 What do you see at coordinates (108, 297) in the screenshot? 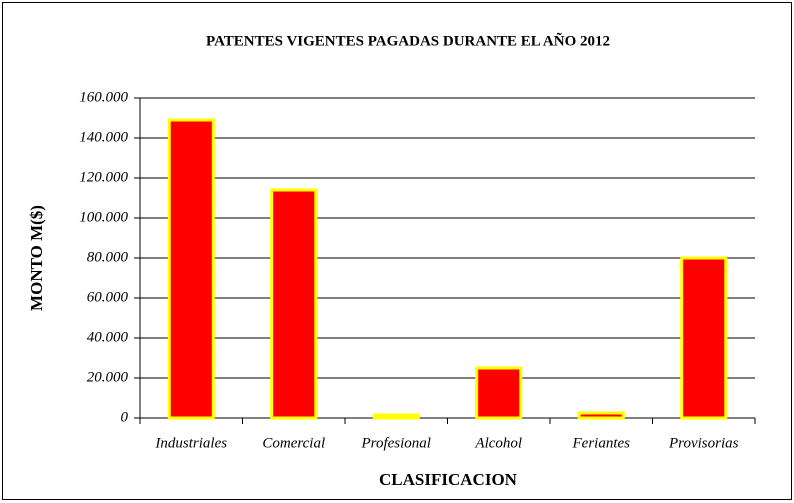
I see `y-tick-label: 60.000` at bounding box center [108, 297].